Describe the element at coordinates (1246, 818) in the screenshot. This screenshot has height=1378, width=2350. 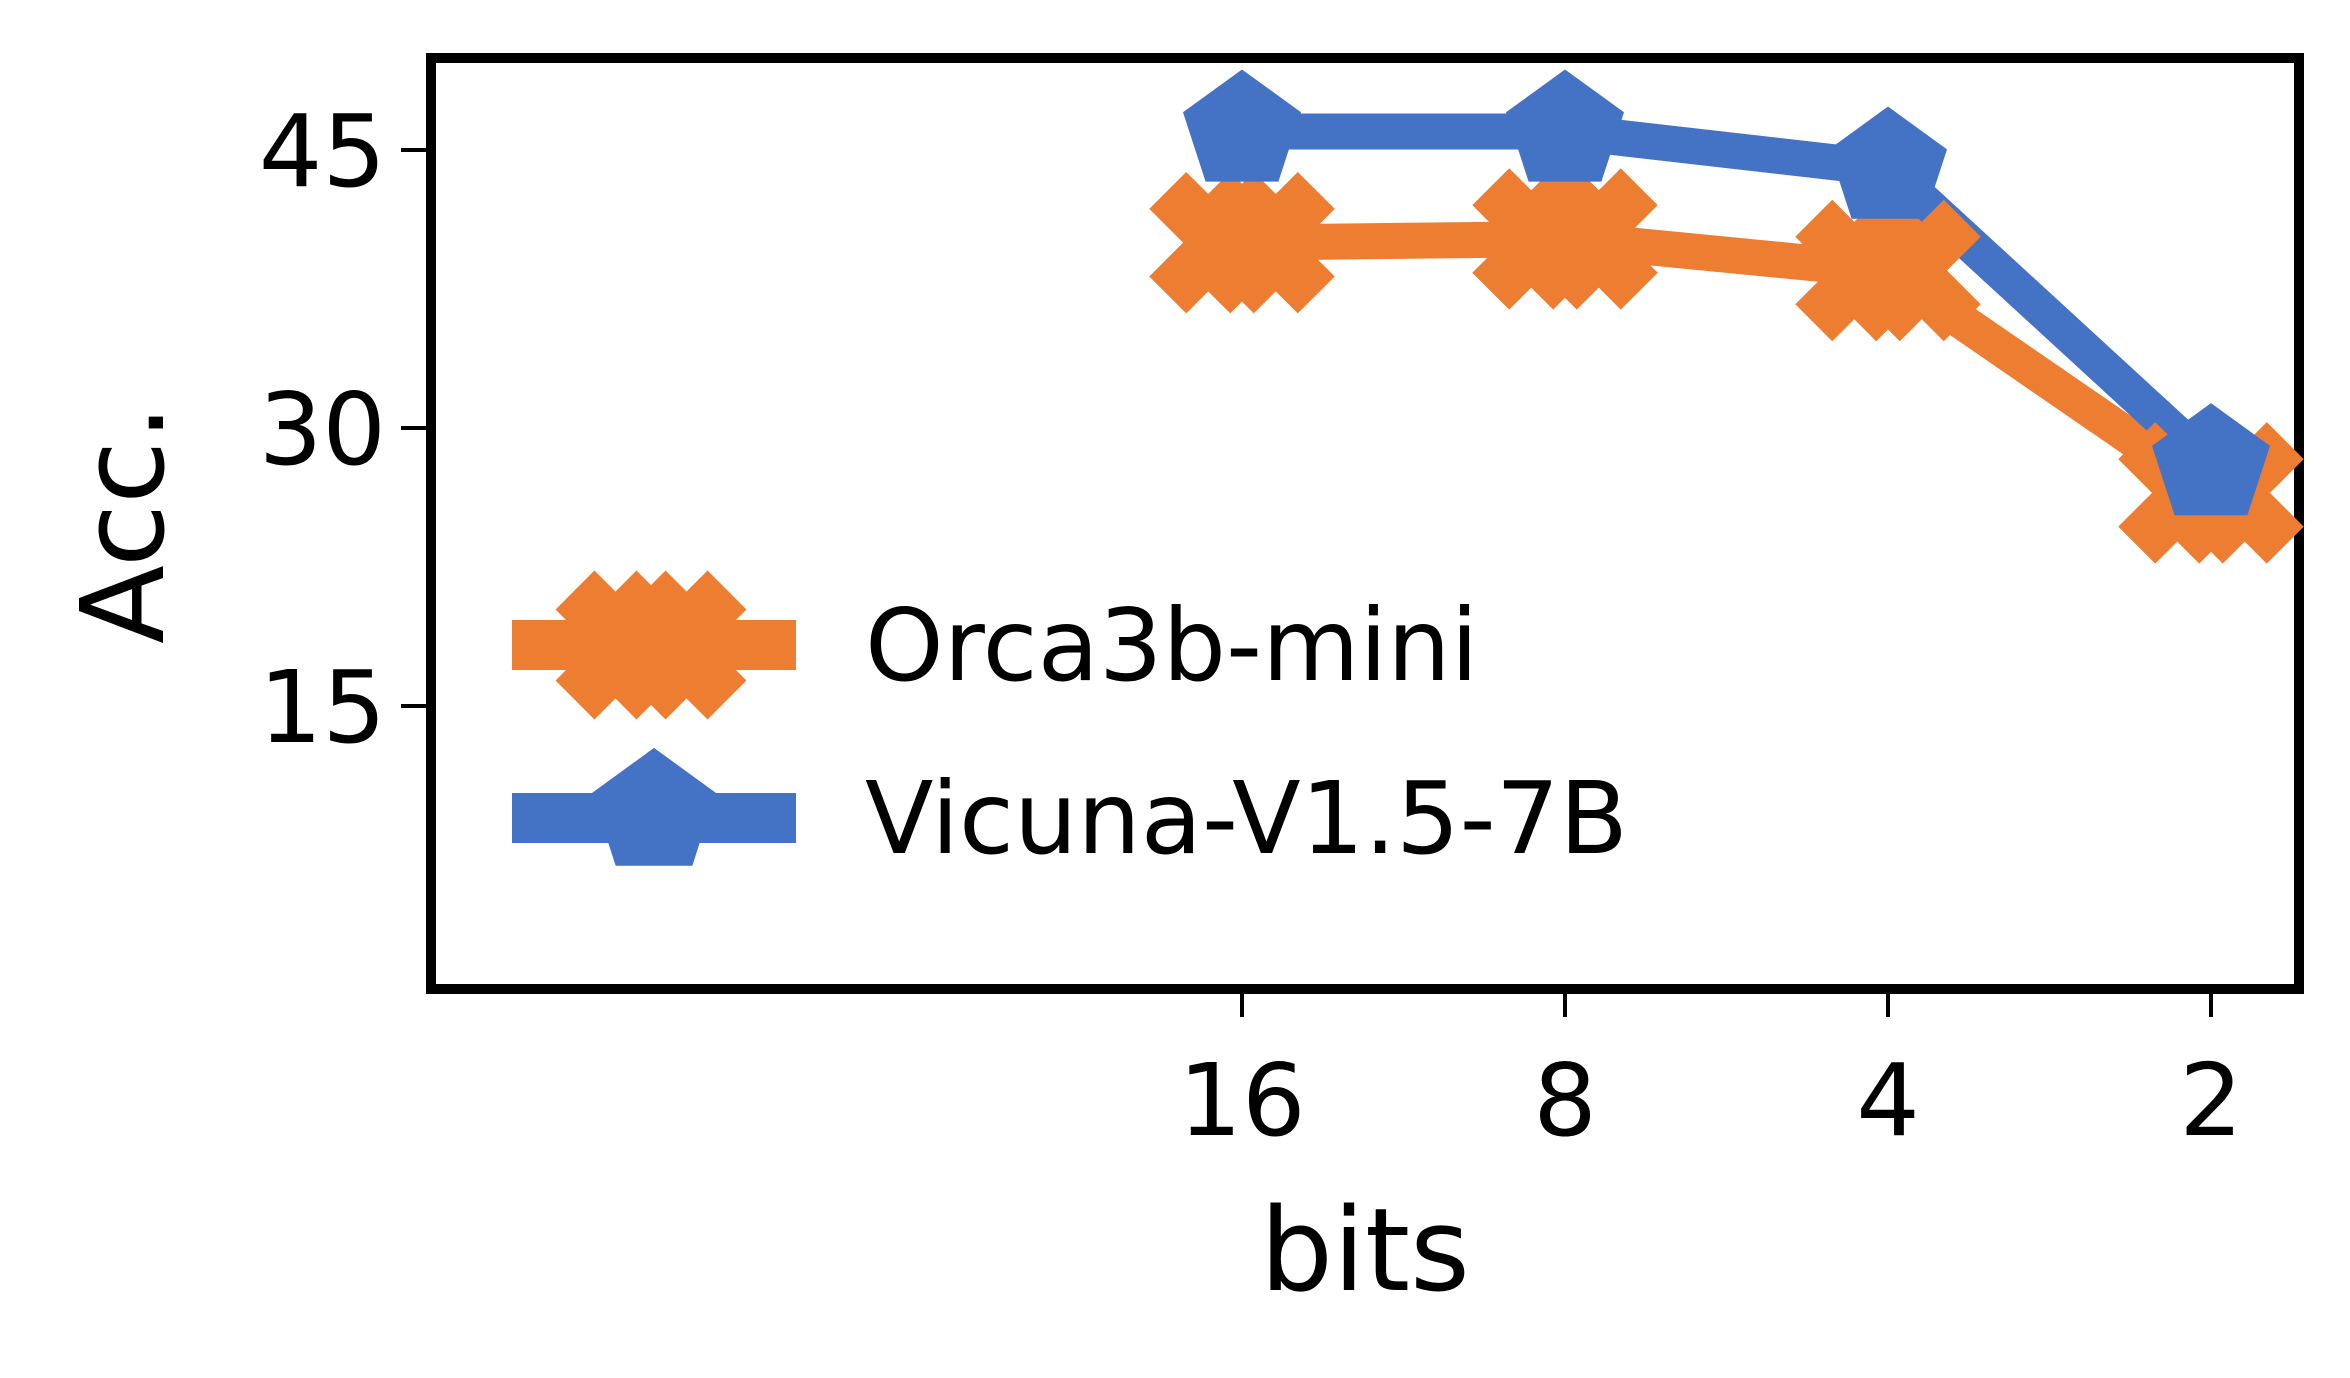
I see `legend-label: Vicuna-V1.5-7B` at that location.